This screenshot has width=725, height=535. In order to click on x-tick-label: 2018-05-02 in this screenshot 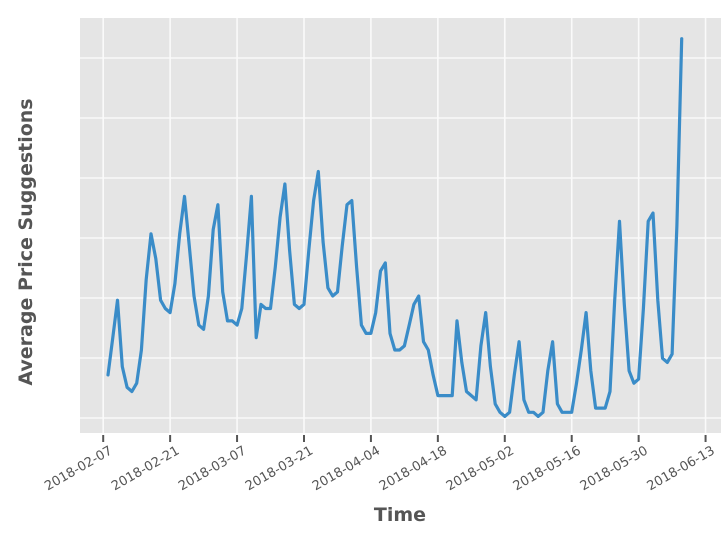, I will do `click(480, 468)`.